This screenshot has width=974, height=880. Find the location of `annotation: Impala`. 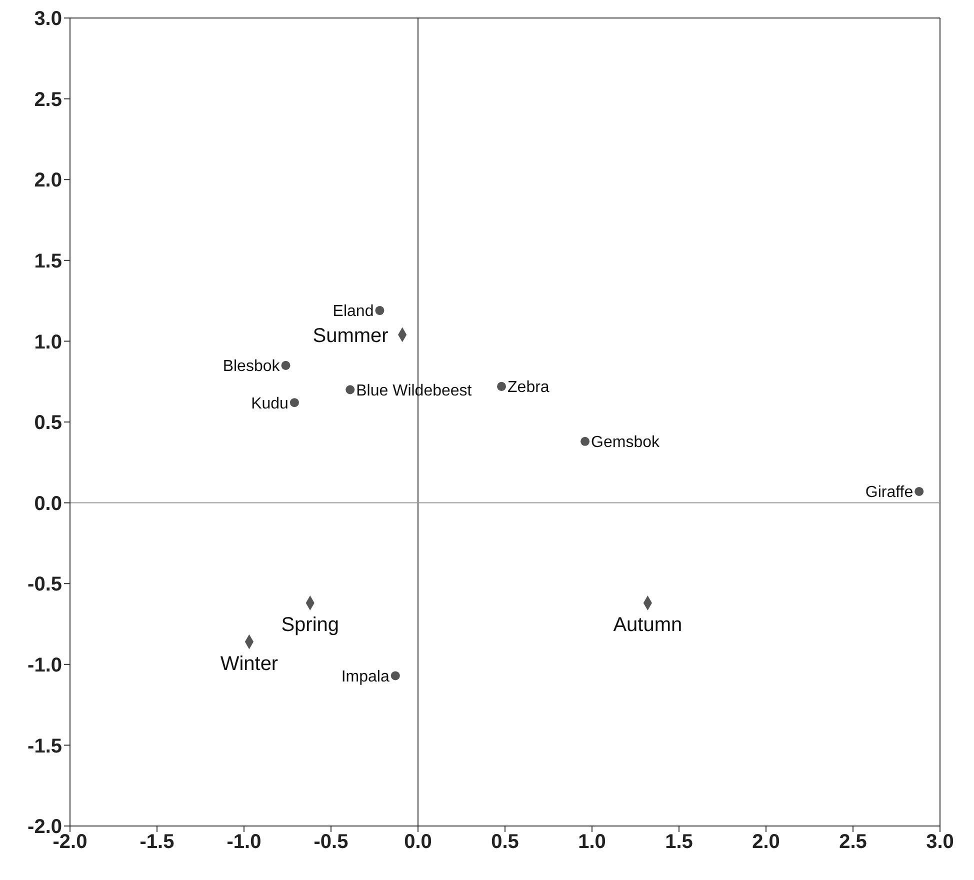

annotation: Impala is located at coordinates (365, 677).